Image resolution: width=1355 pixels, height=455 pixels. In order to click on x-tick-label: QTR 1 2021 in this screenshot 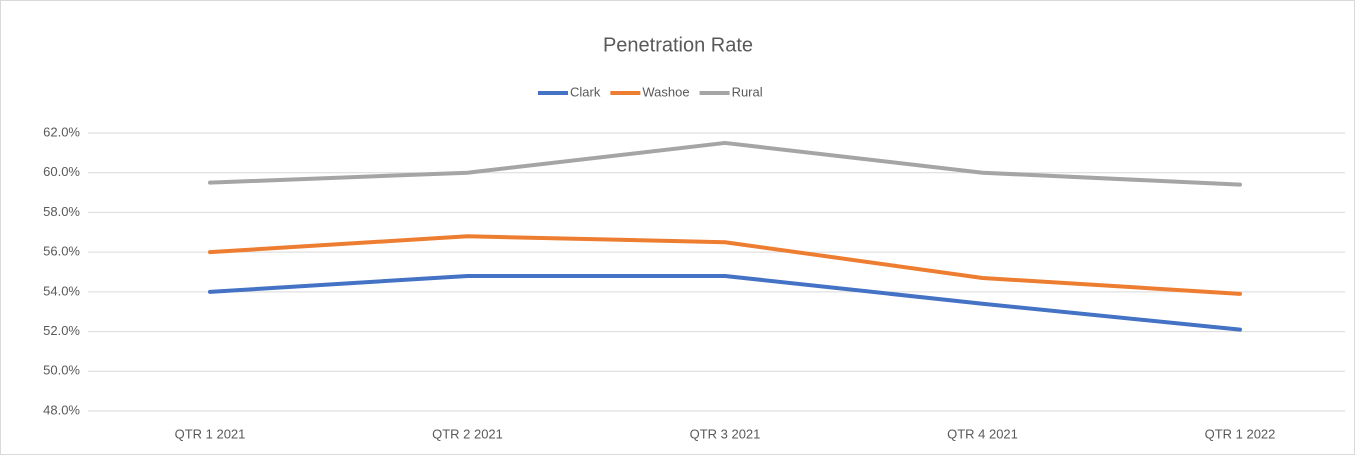, I will do `click(210, 433)`.